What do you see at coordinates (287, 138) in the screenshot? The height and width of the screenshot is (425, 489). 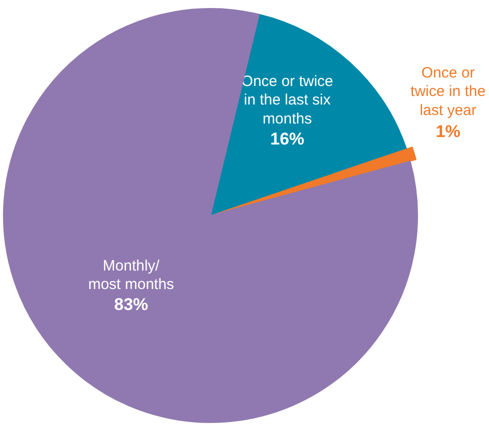 I see `data-label: 16%` at bounding box center [287, 138].